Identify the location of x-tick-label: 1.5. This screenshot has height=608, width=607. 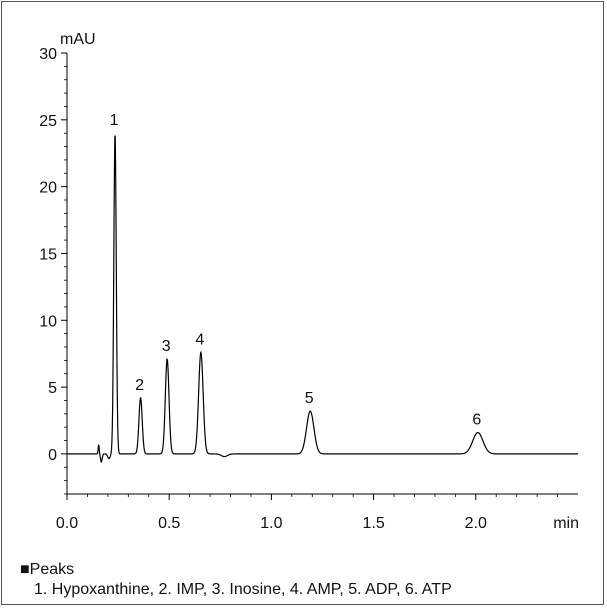
(373, 523).